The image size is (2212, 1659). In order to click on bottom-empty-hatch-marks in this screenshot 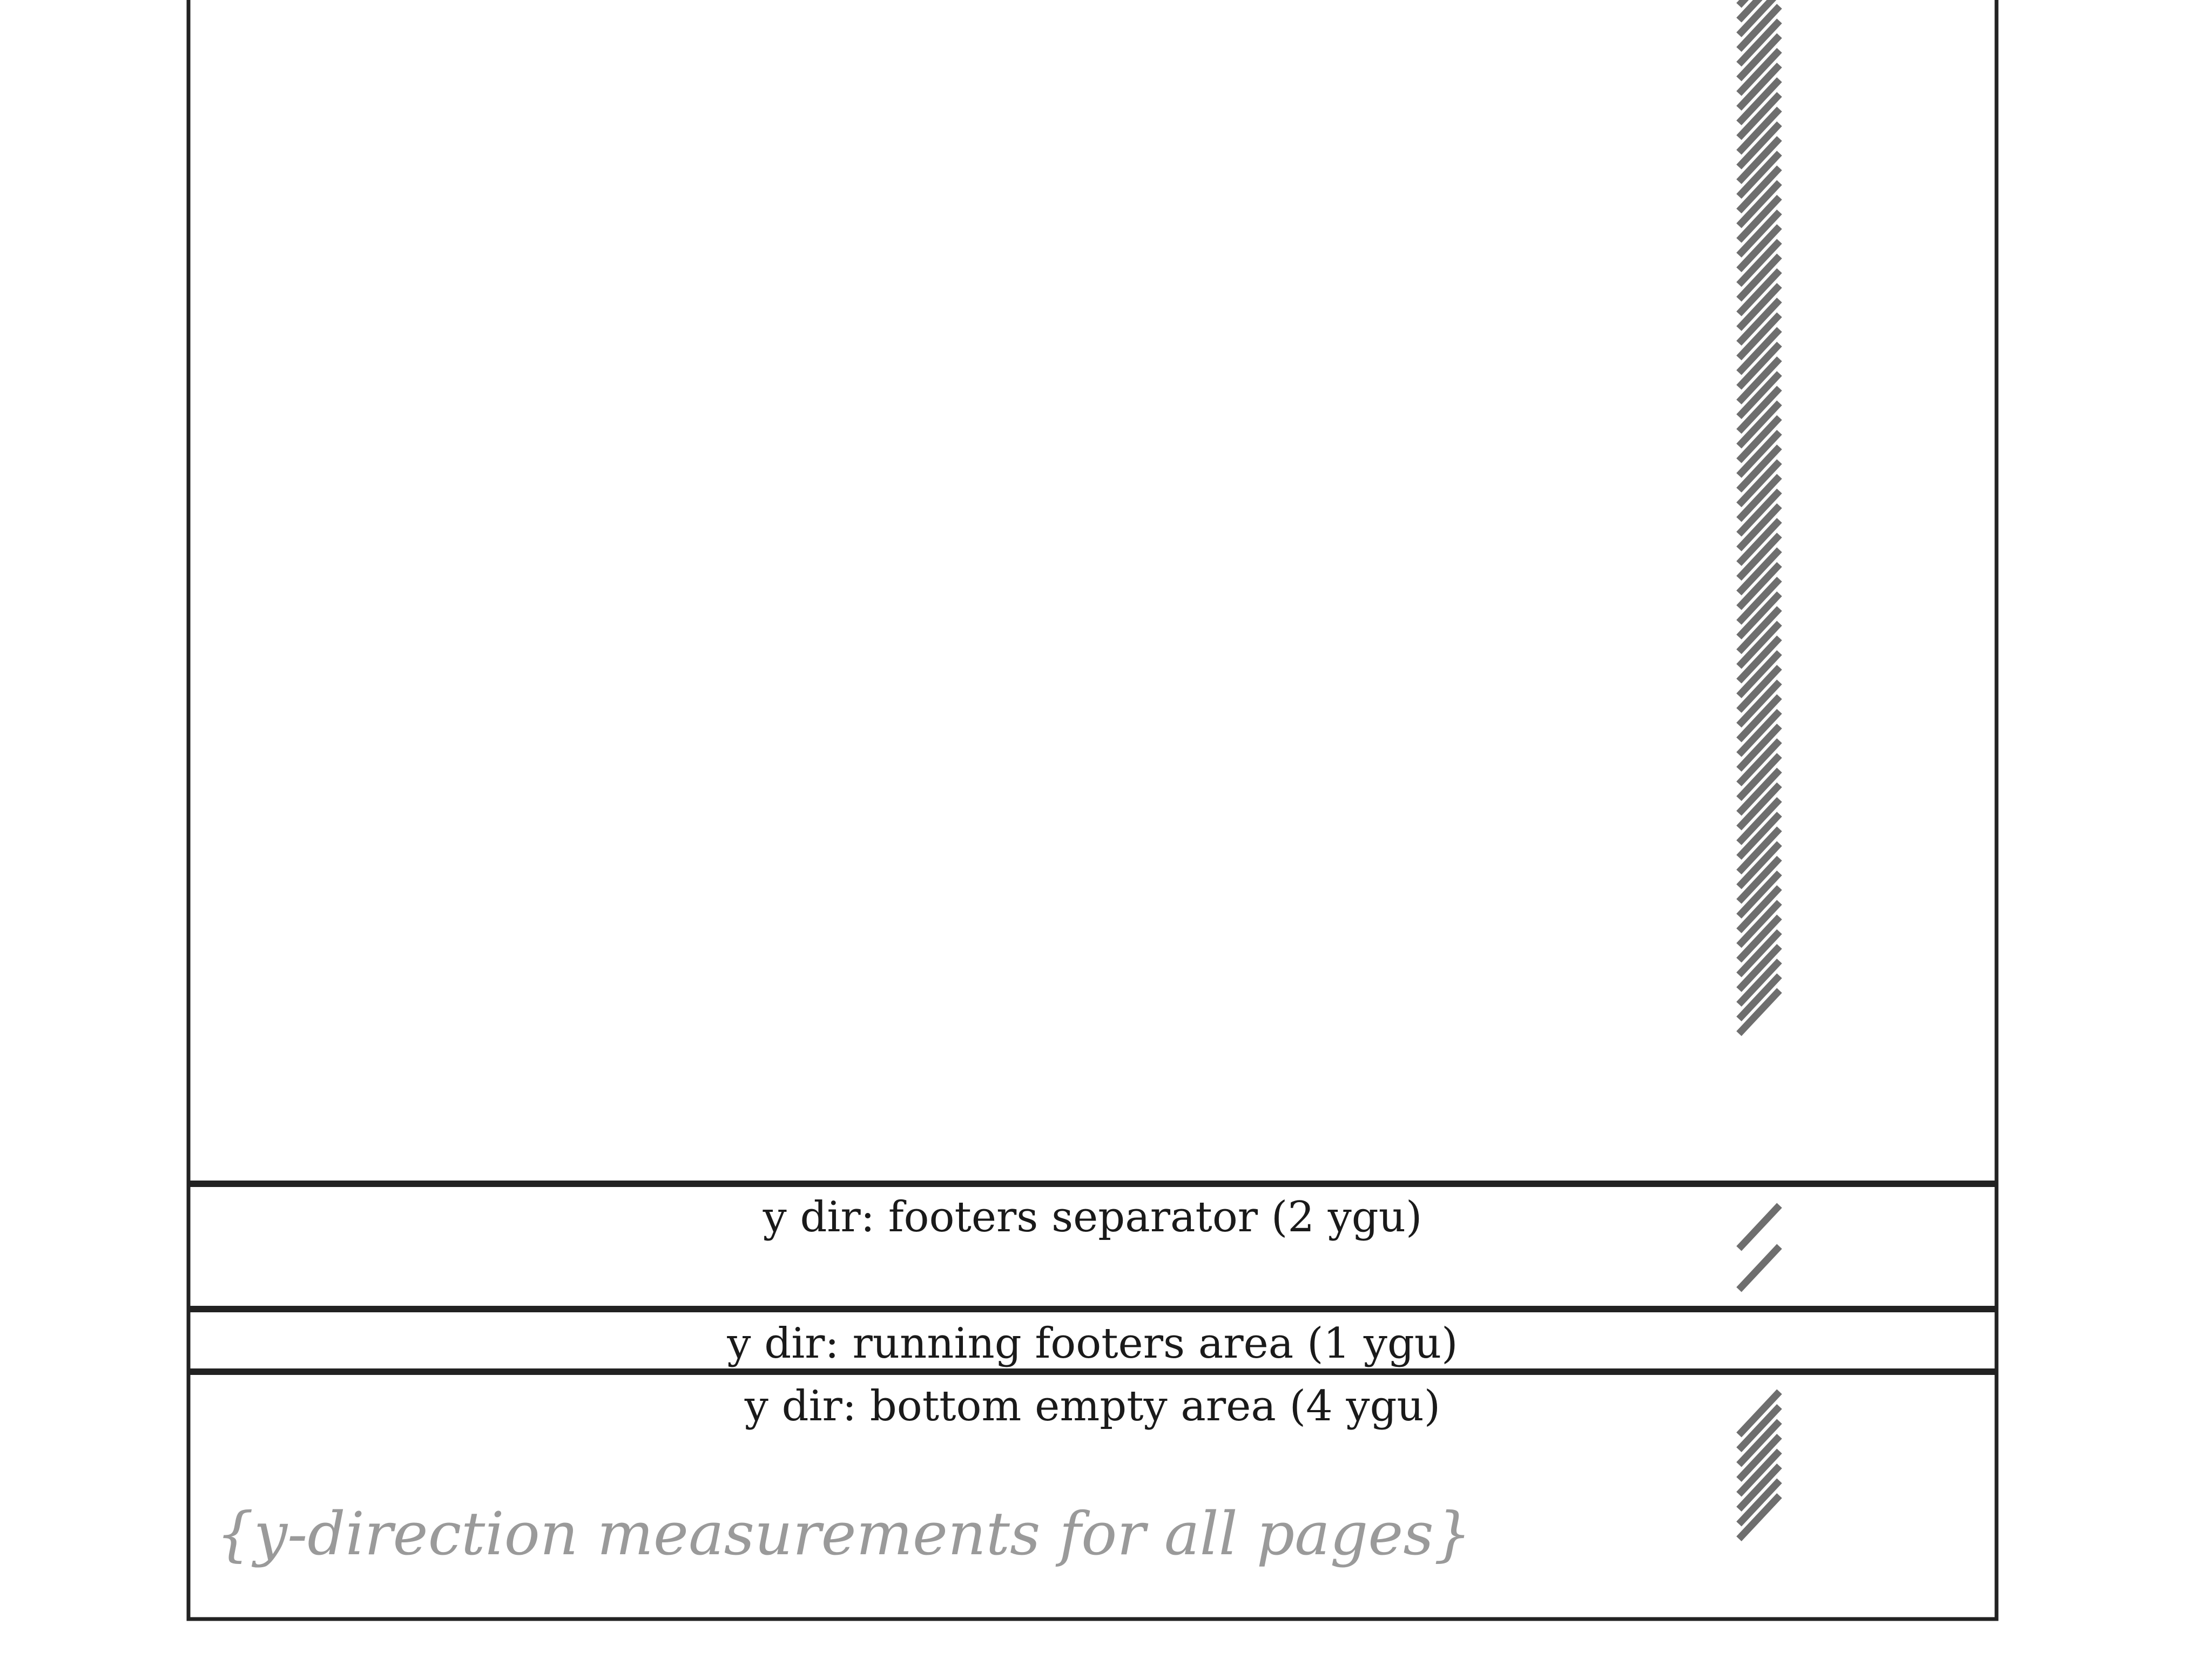, I will do `click(1759, 1465)`.